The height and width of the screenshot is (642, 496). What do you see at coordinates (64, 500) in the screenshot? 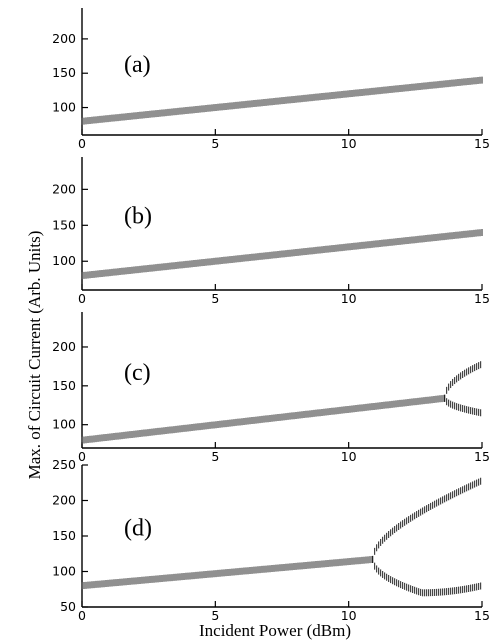
I see `y-tick-label-d: 200` at bounding box center [64, 500].